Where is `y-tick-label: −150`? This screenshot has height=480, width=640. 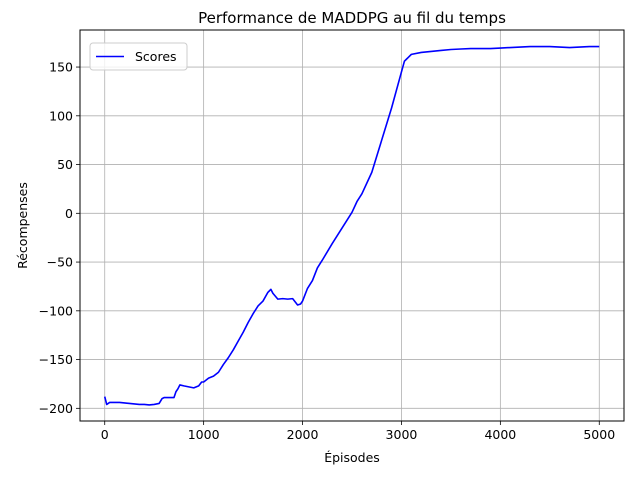
y-tick-label: −150 is located at coordinates (56, 359).